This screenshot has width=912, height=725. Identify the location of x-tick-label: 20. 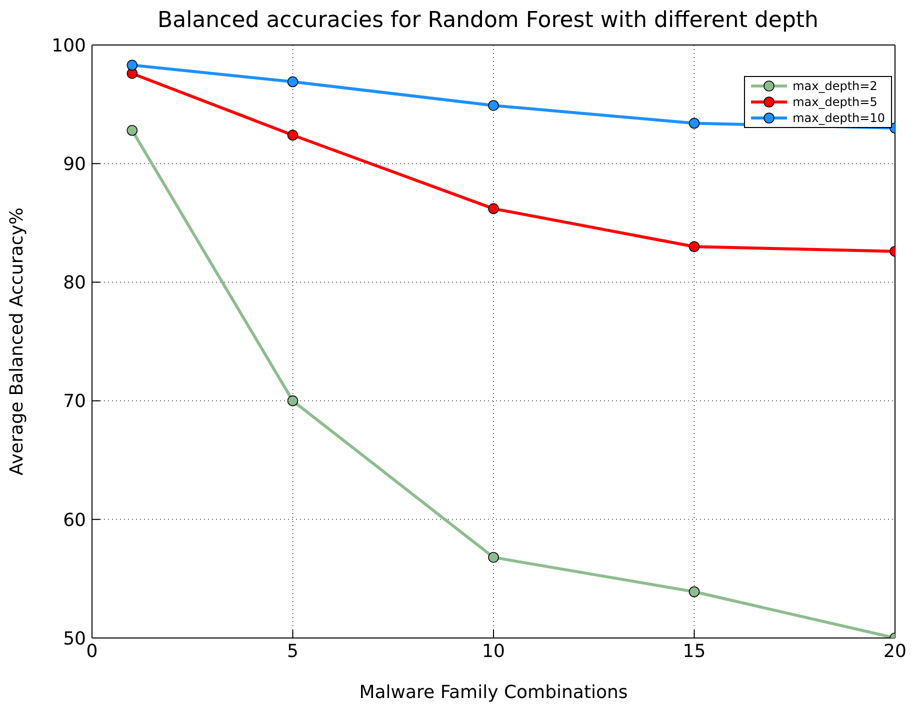
(895, 651).